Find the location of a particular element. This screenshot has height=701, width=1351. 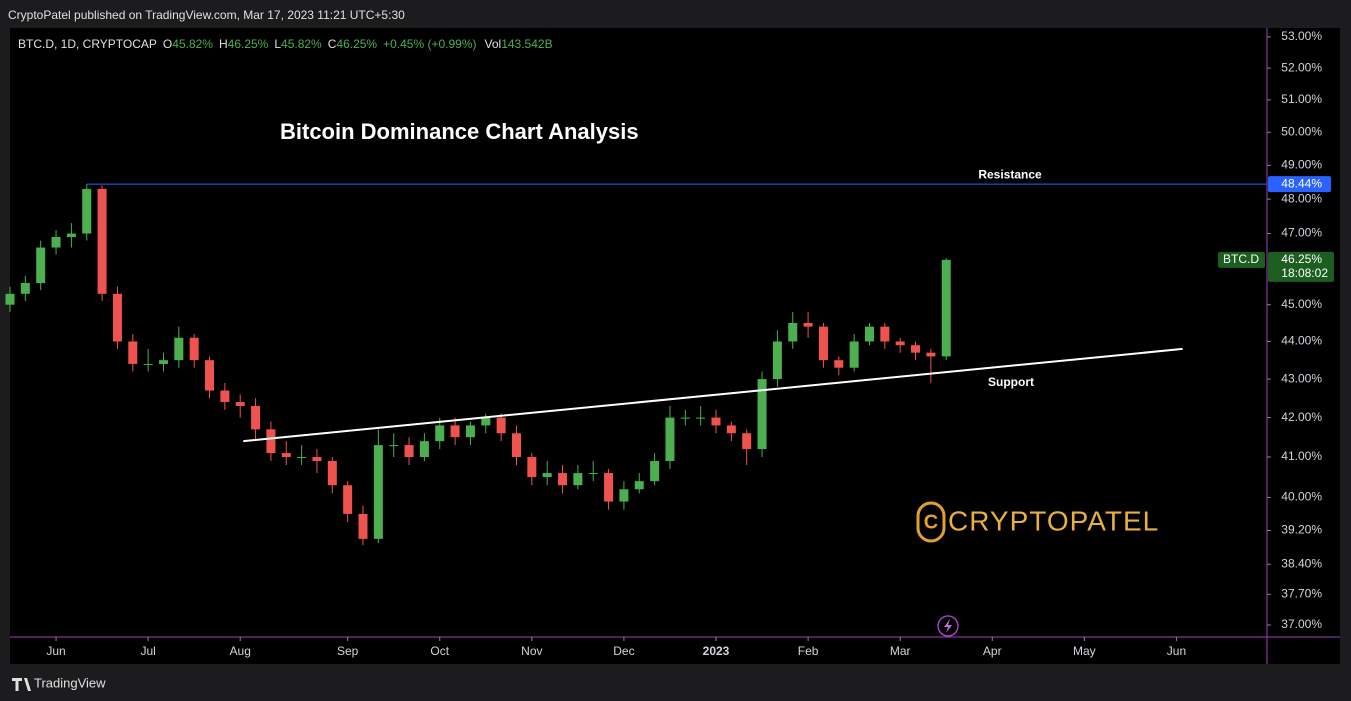

footer-brand: TradingView is located at coordinates (70, 682).